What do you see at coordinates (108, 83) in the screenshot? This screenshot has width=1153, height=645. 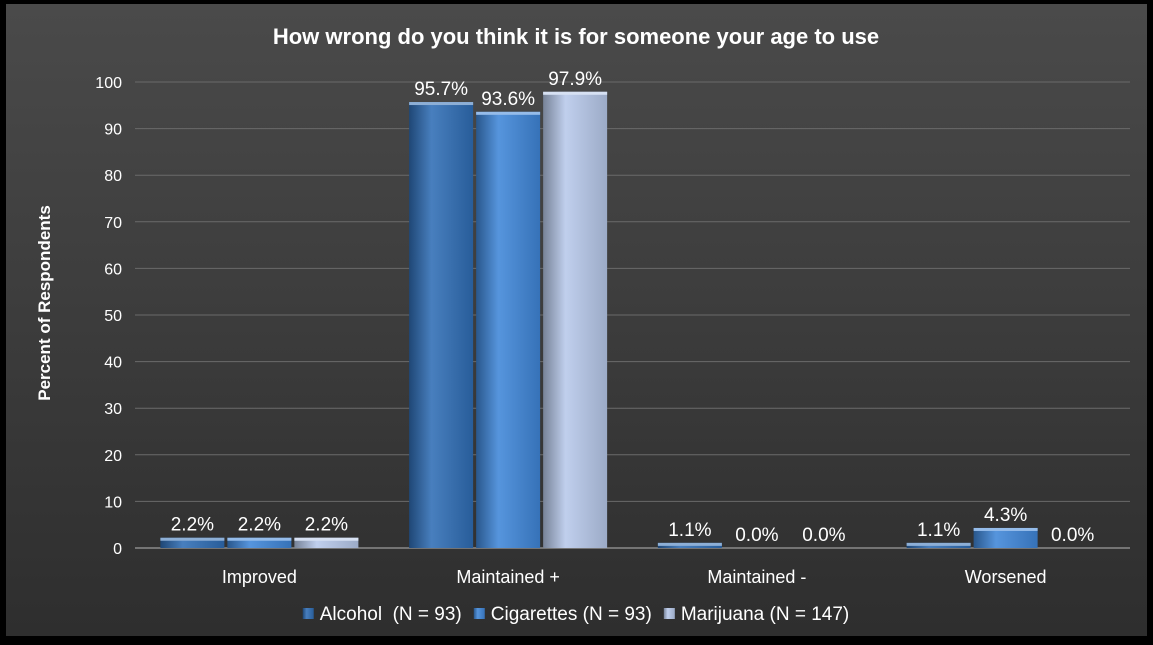 I see `y-tick-label: 100` at bounding box center [108, 83].